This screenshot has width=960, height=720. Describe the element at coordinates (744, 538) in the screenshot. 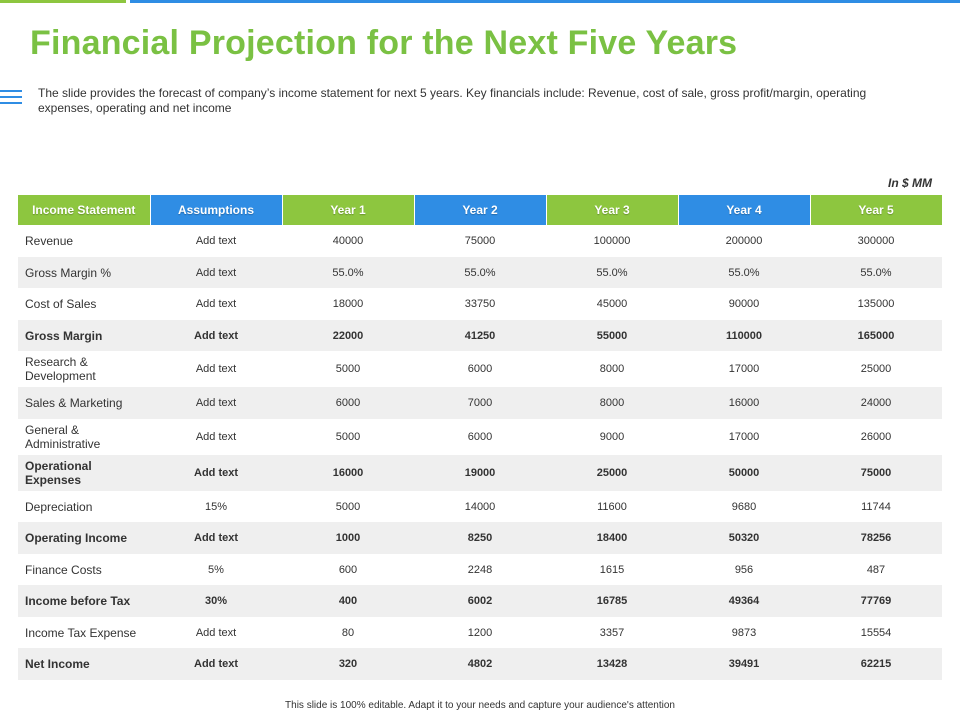

I see `cell-year-4: 50320` at that location.